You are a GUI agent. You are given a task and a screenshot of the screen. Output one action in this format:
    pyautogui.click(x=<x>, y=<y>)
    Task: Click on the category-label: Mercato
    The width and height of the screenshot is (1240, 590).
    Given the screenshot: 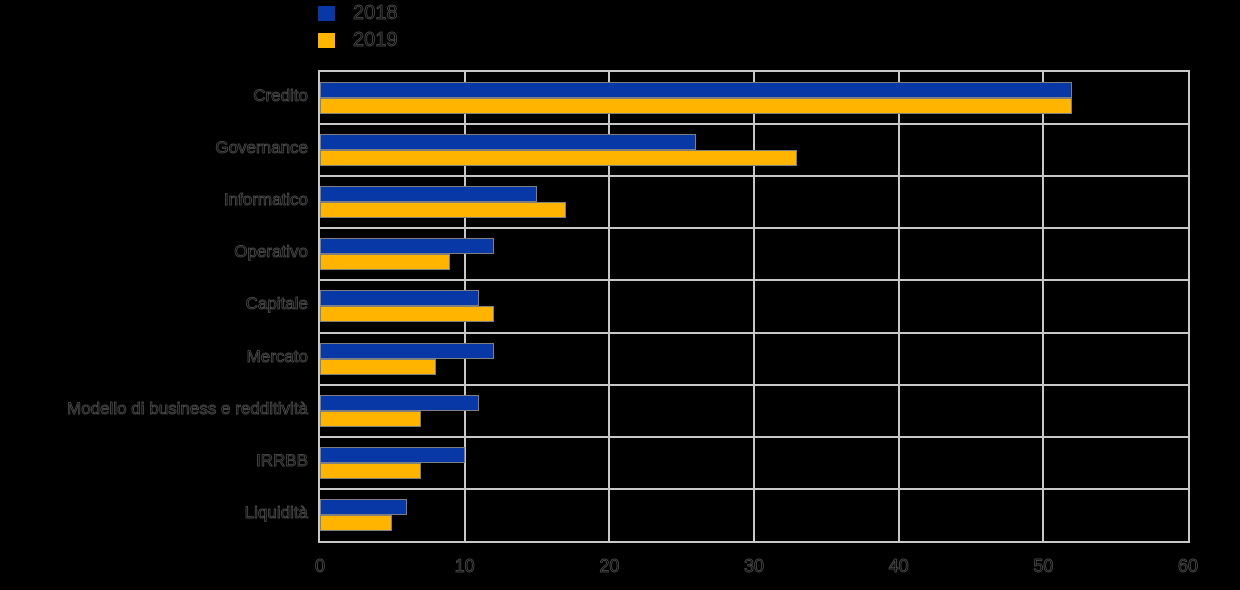 What is the action you would take?
    pyautogui.click(x=277, y=356)
    